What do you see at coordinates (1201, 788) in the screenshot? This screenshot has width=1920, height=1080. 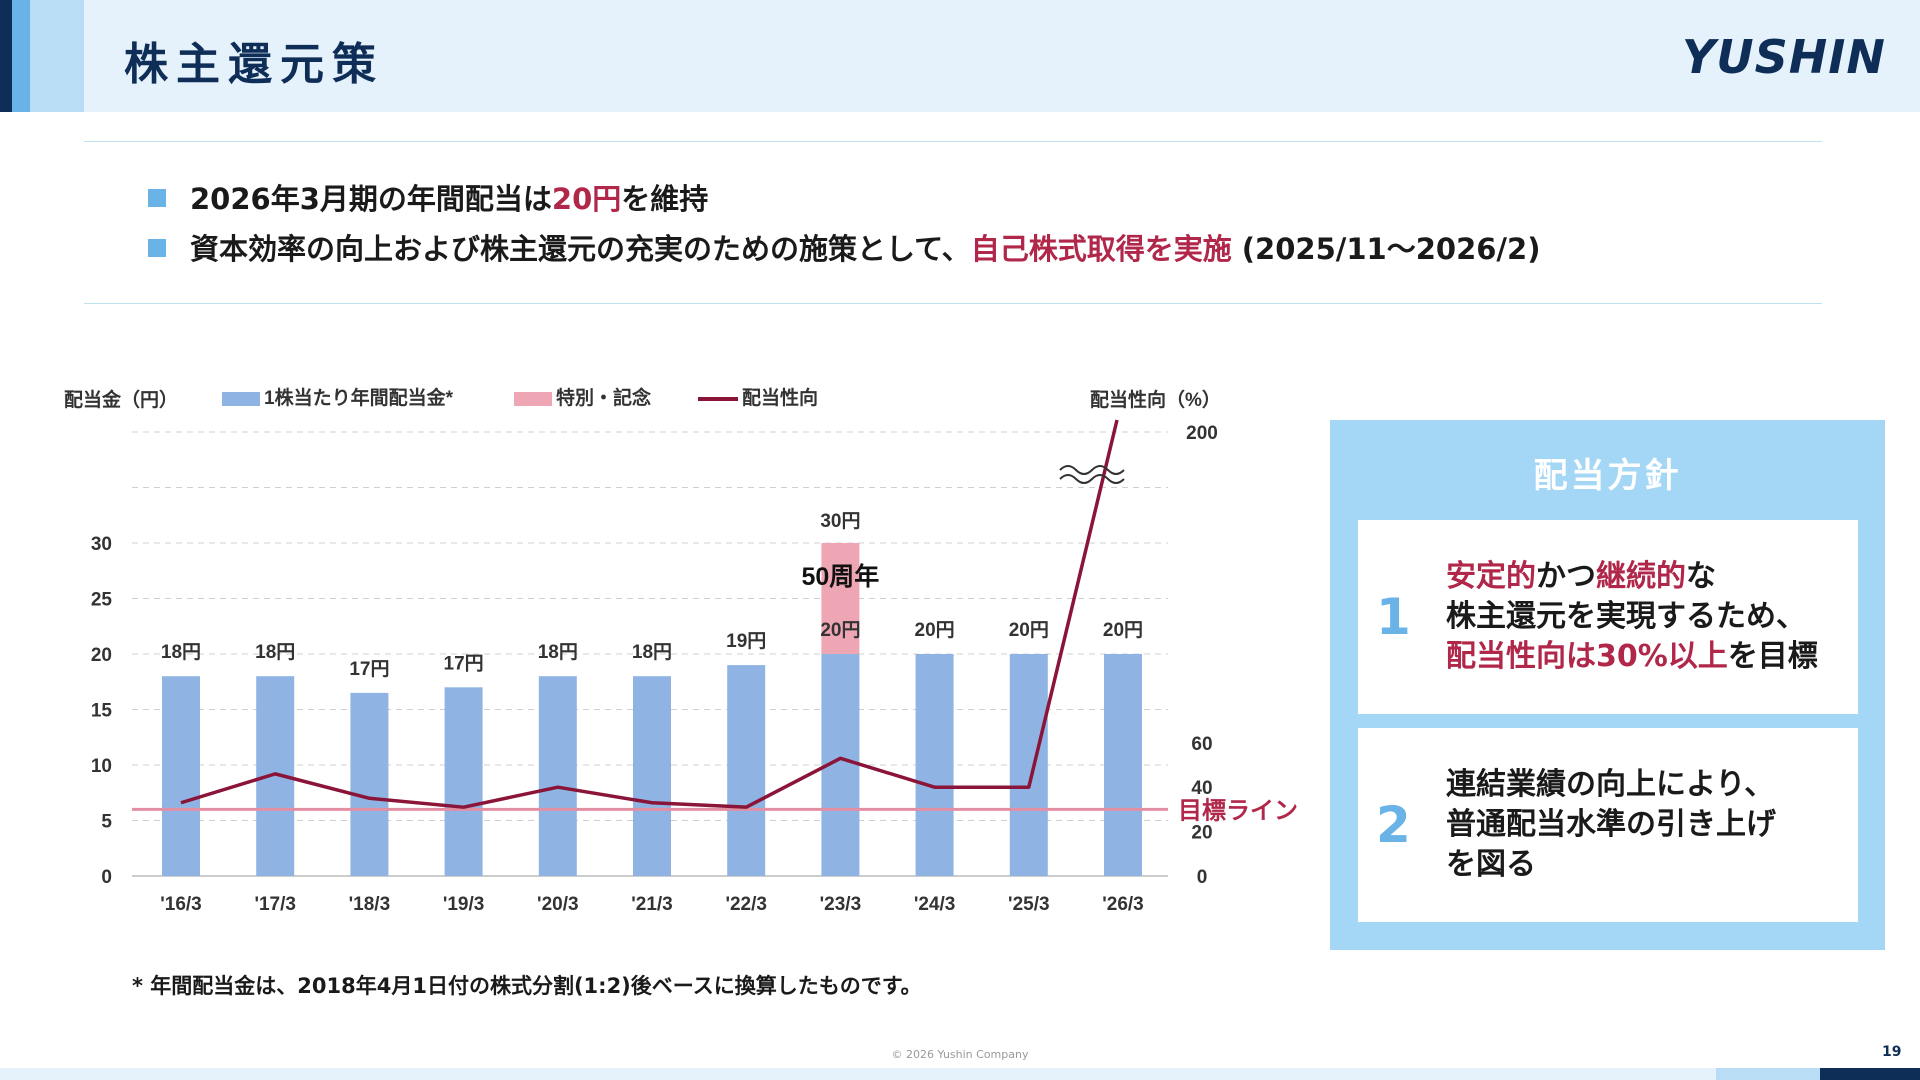 I see `right-tick-label: 40` at bounding box center [1201, 788].